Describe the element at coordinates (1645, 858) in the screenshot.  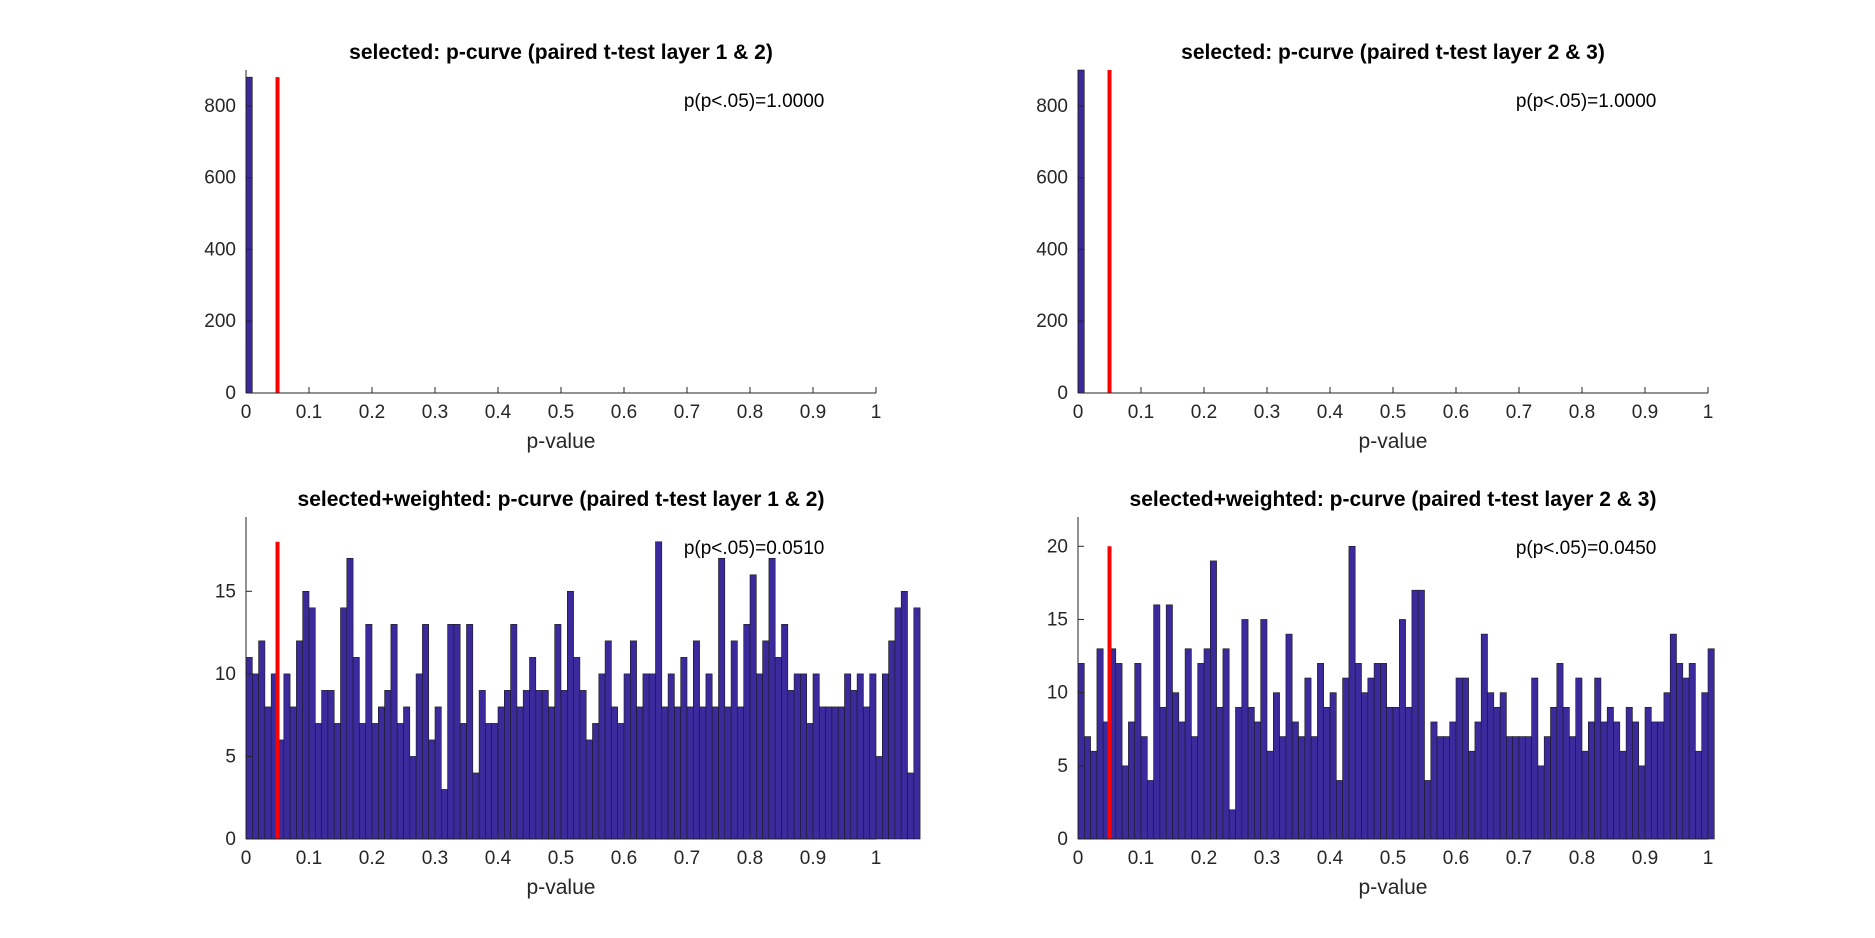
I see `x-tick-label: 0.9` at that location.